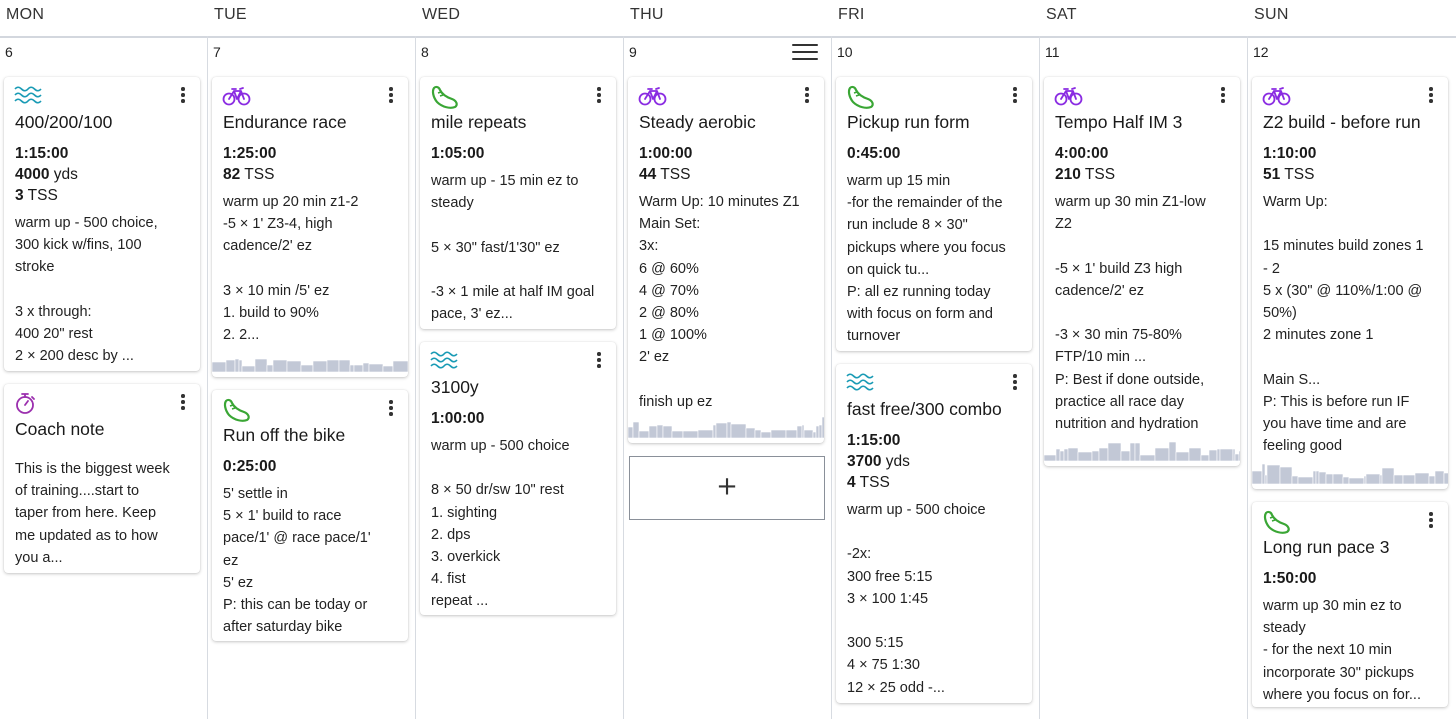 The image size is (1456, 719). I want to click on stat-line: 1:10:00, so click(1289, 153).